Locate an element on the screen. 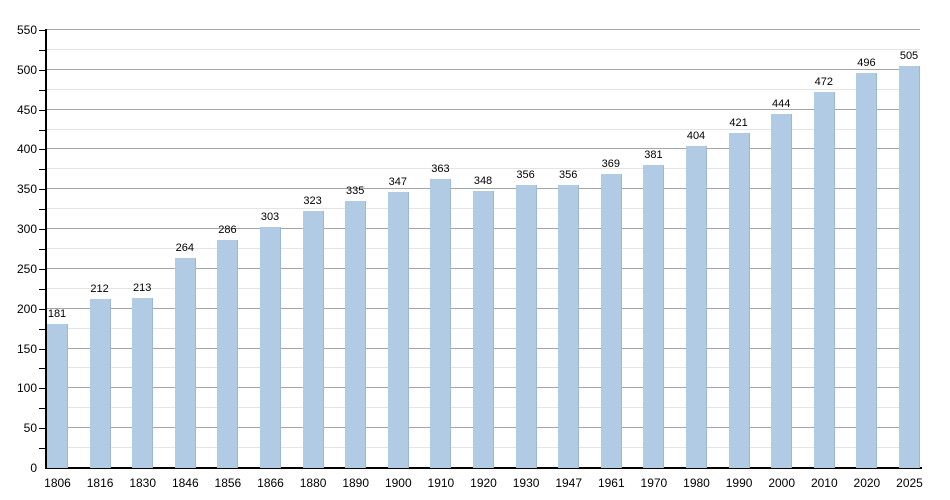 The width and height of the screenshot is (950, 500). x-axis-label: 1961 is located at coordinates (611, 483).